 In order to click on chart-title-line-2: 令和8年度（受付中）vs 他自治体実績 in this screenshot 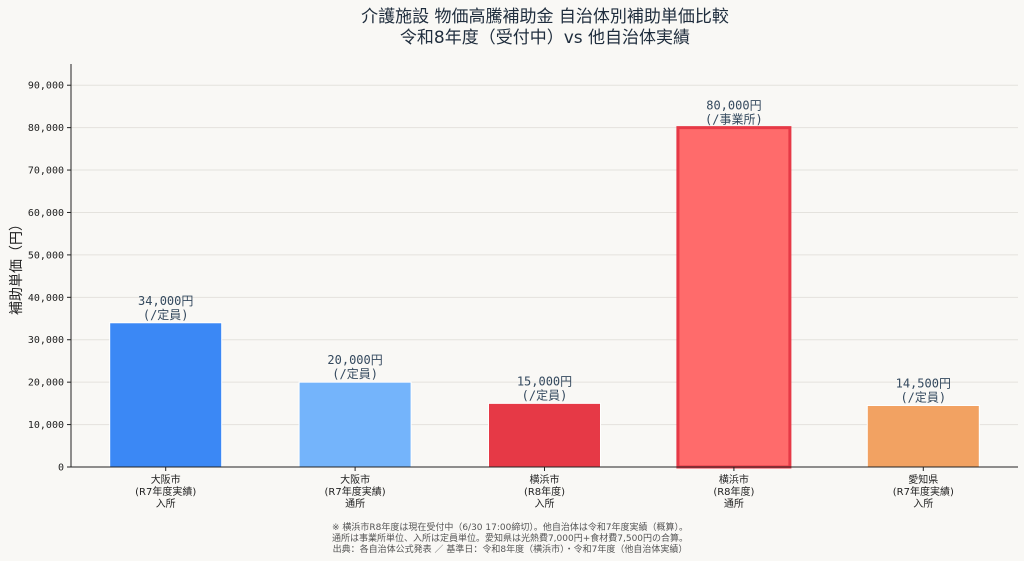, I will do `click(545, 38)`.